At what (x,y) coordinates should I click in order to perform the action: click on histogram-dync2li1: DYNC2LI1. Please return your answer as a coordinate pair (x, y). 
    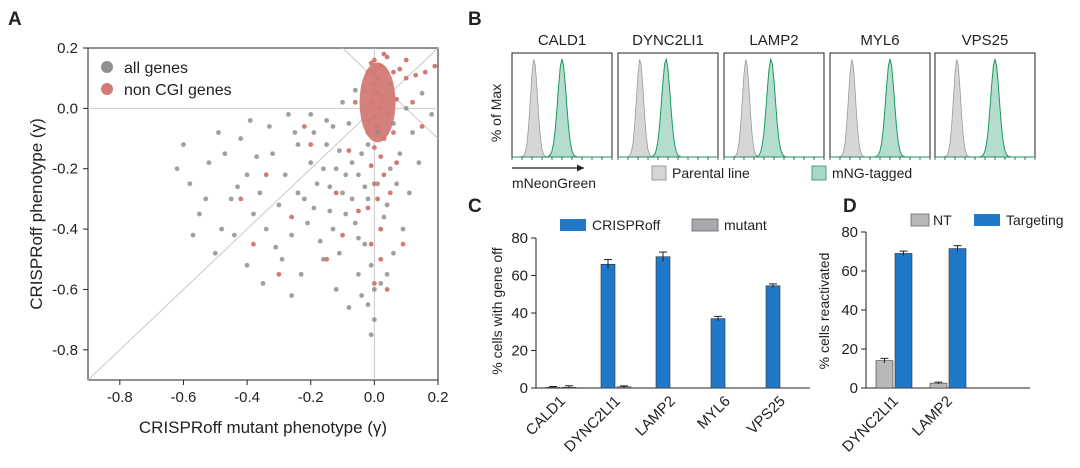
    Looking at the image, I should click on (668, 96).